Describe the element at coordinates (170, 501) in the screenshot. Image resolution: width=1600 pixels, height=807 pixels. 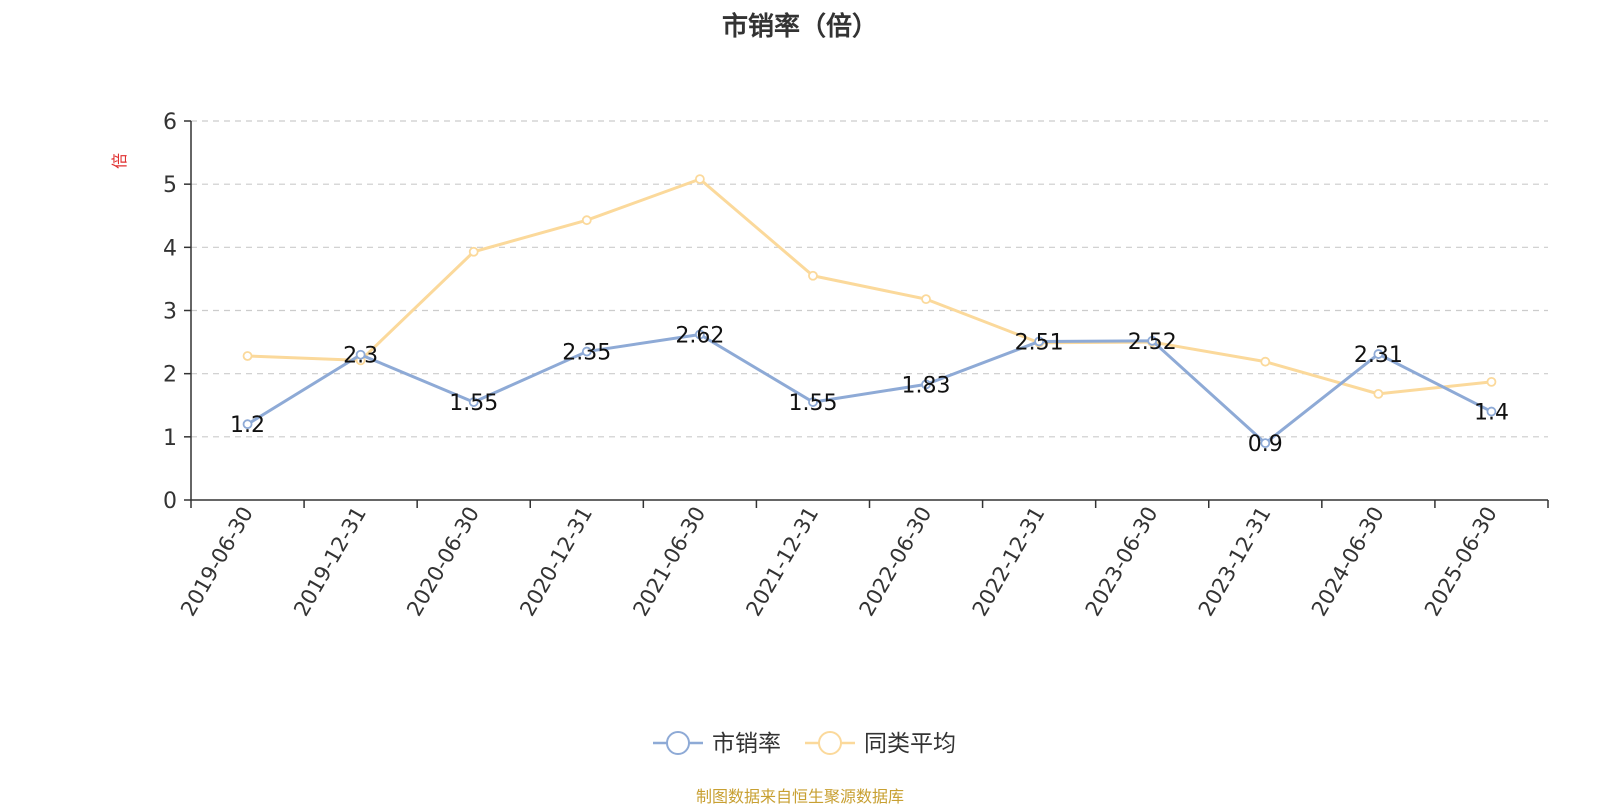
I see `y-tick-label: 0` at that location.